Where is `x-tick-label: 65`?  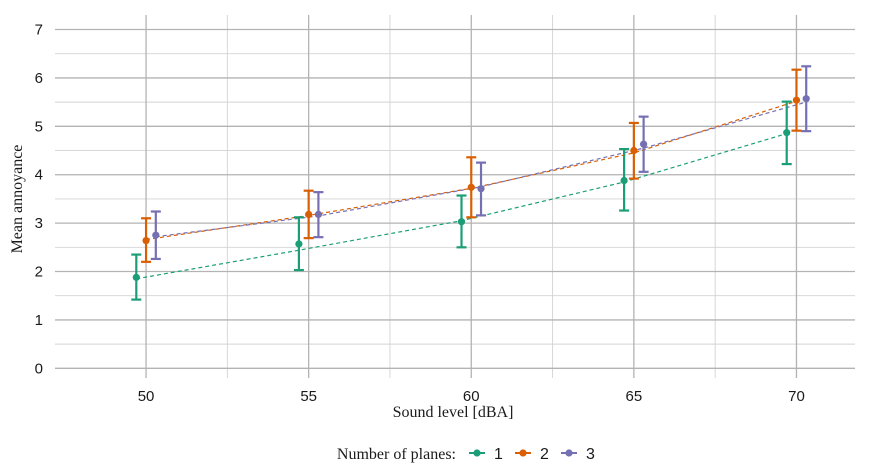 x-tick-label: 65 is located at coordinates (634, 396).